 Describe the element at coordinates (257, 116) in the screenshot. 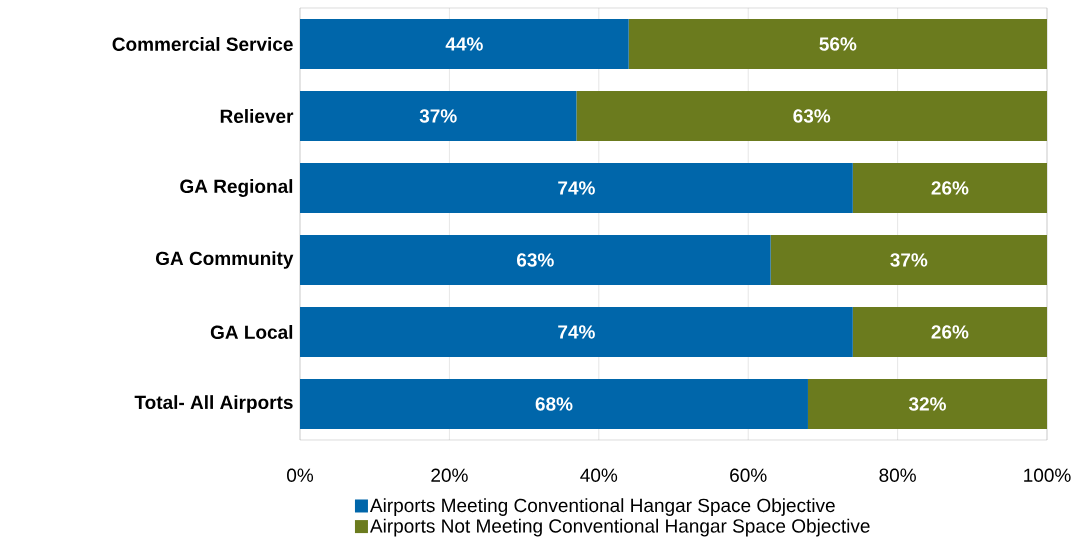

I see `y-tick-label: Reliever` at that location.